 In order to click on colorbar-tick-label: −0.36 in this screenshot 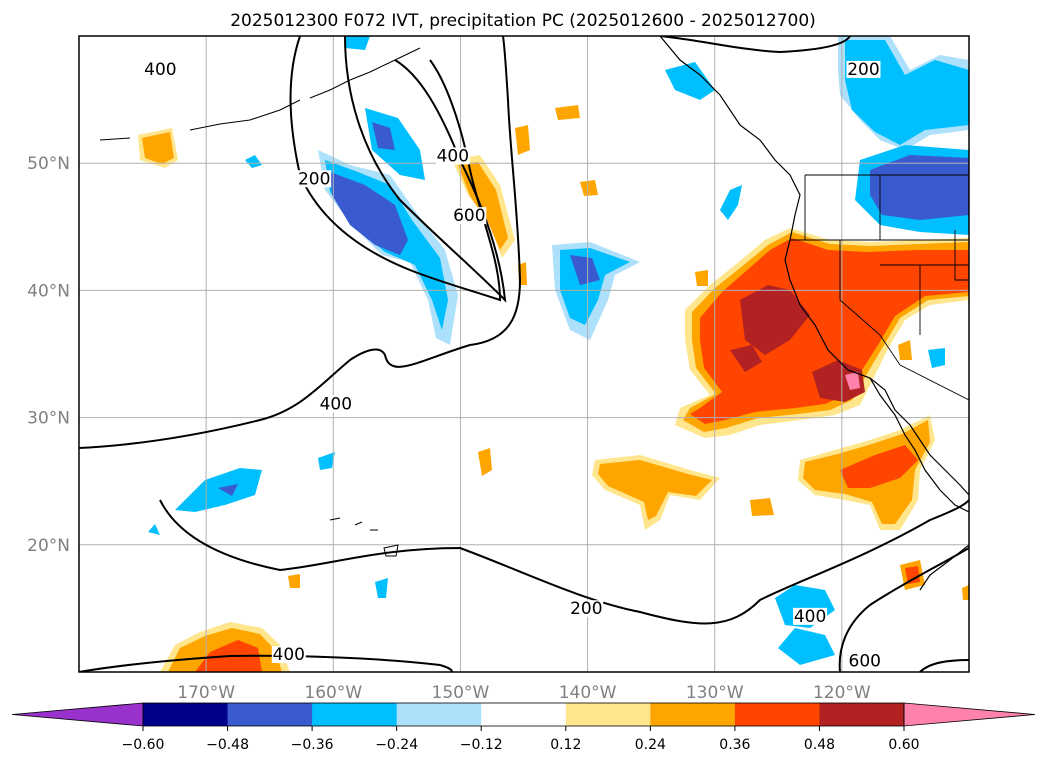, I will do `click(312, 745)`.